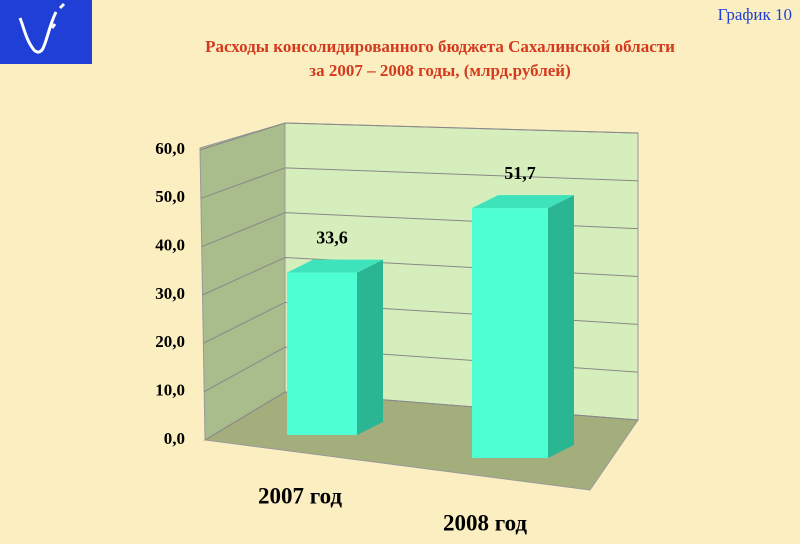 The height and width of the screenshot is (544, 800). What do you see at coordinates (170, 196) in the screenshot?
I see `y-tick-label: 50,0` at bounding box center [170, 196].